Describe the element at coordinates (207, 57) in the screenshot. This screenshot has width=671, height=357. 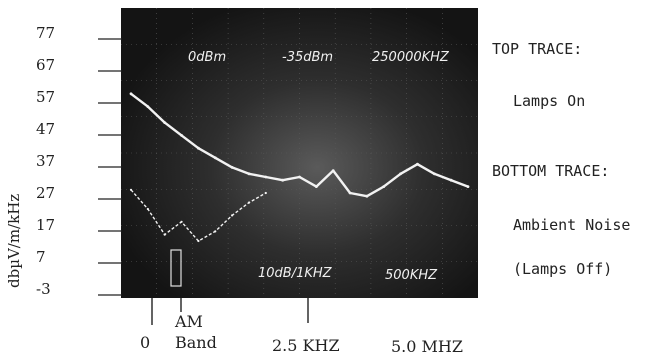
I see `screen-label-top-left: 0dBm` at that location.